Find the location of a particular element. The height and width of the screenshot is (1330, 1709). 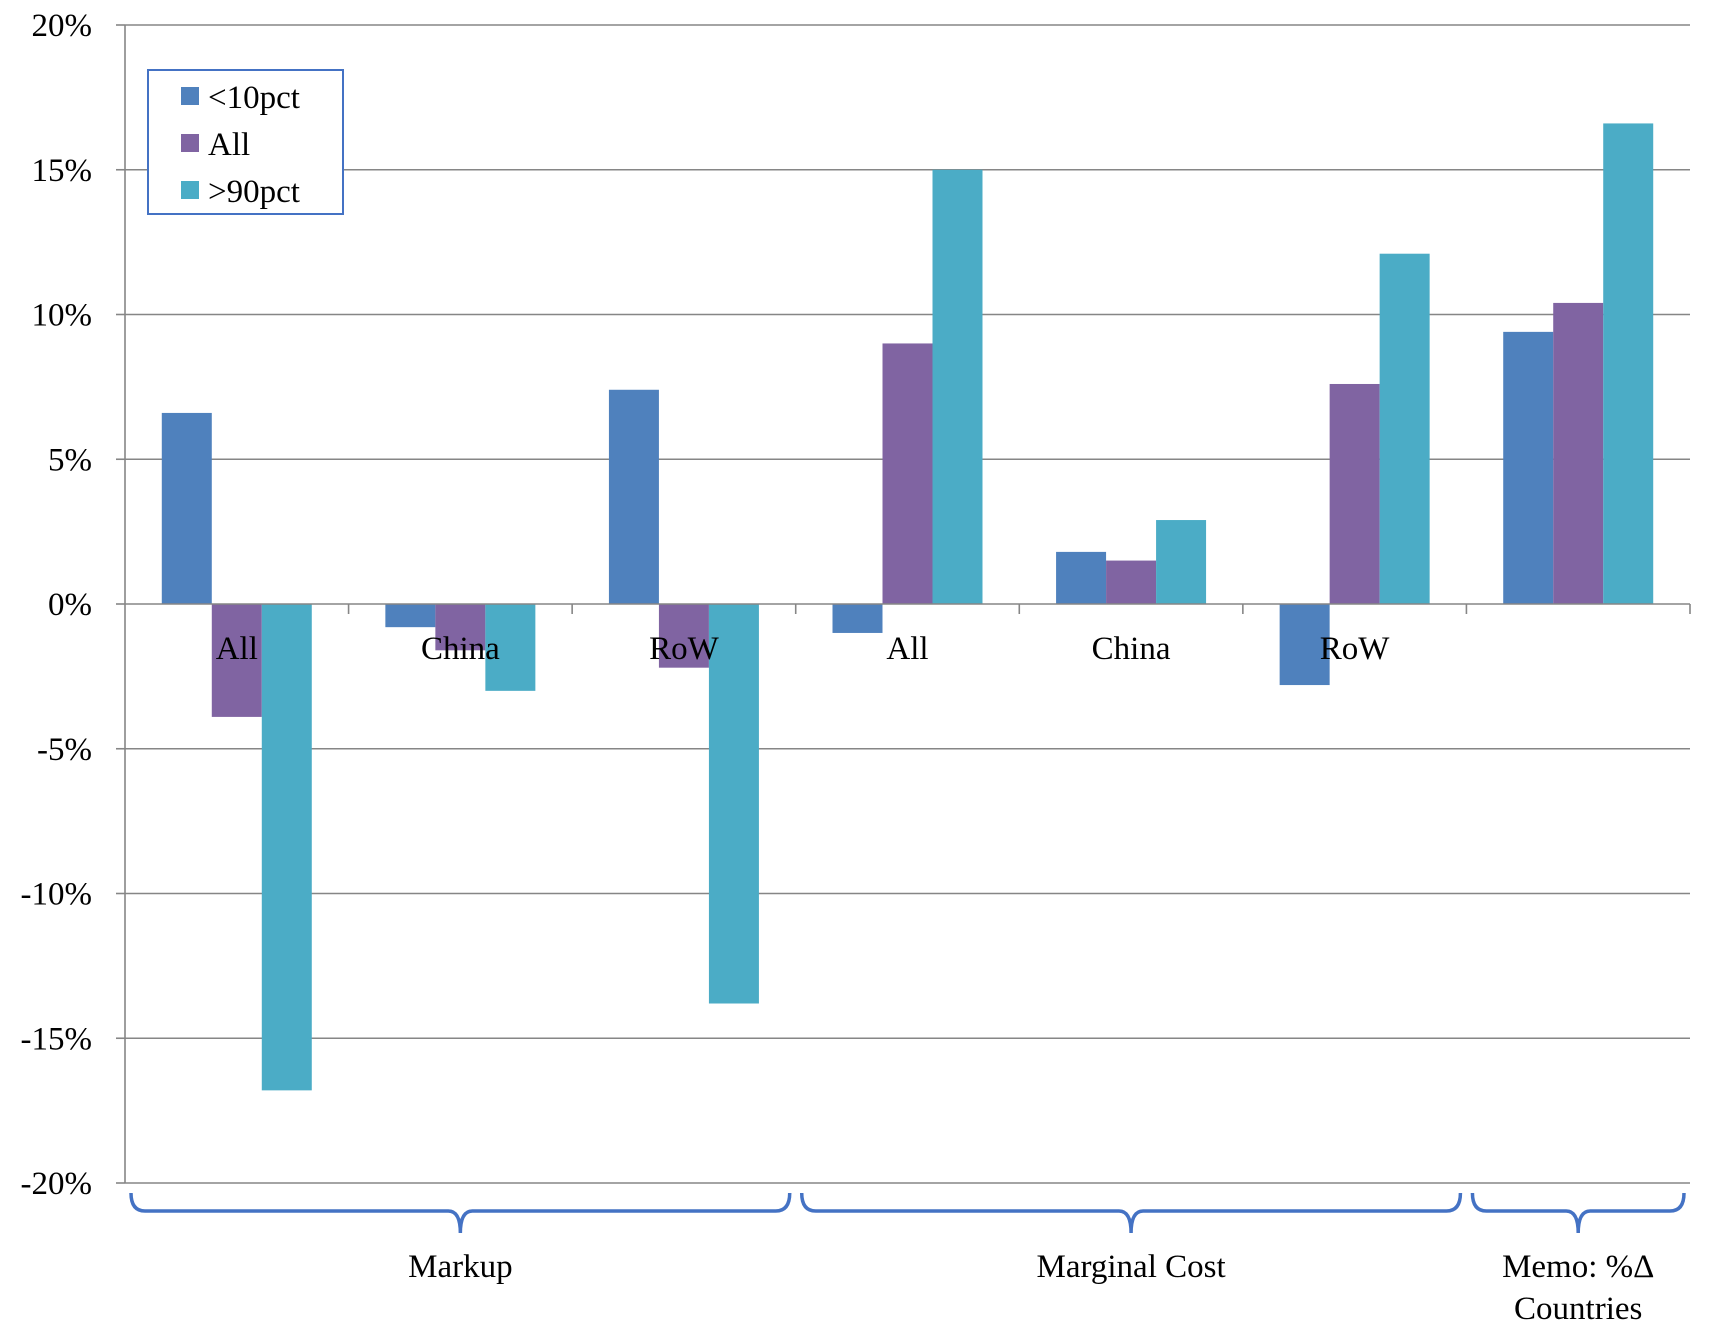

group-brackets: Markup Marginal Cost Memo: %Δ Countries is located at coordinates (907, 1259).